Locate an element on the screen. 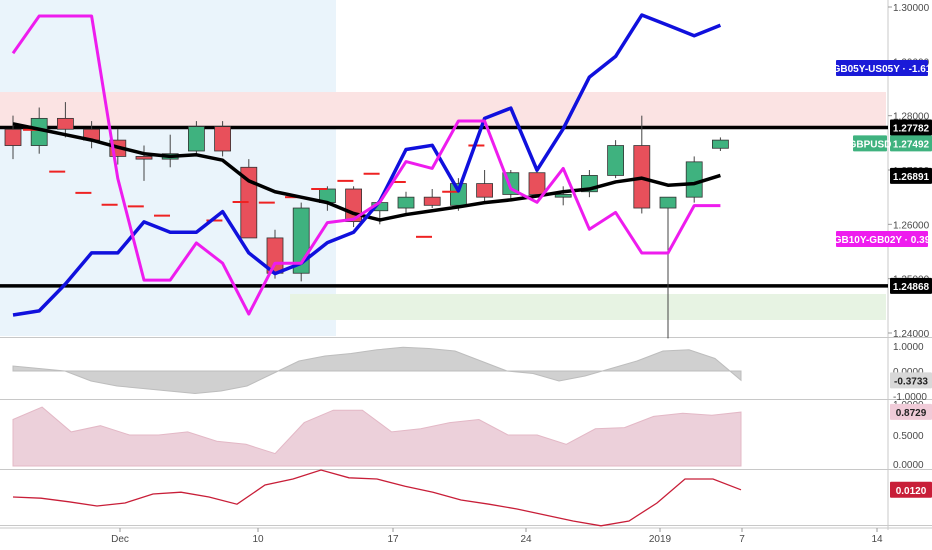  resistance-value-tag-bg is located at coordinates (911, 127).